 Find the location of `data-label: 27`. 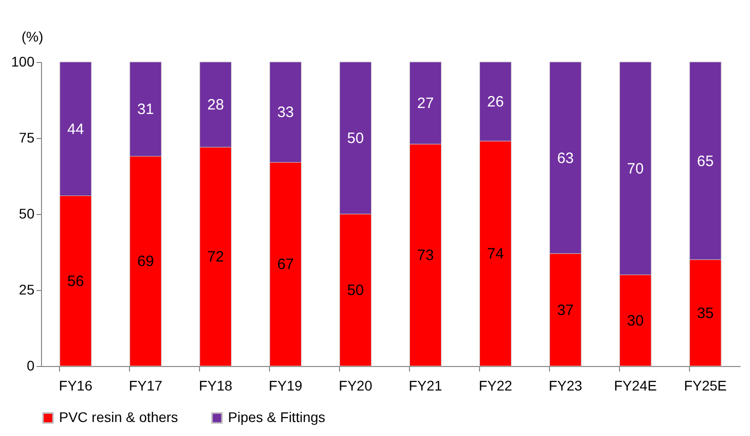

data-label: 27 is located at coordinates (425, 103).